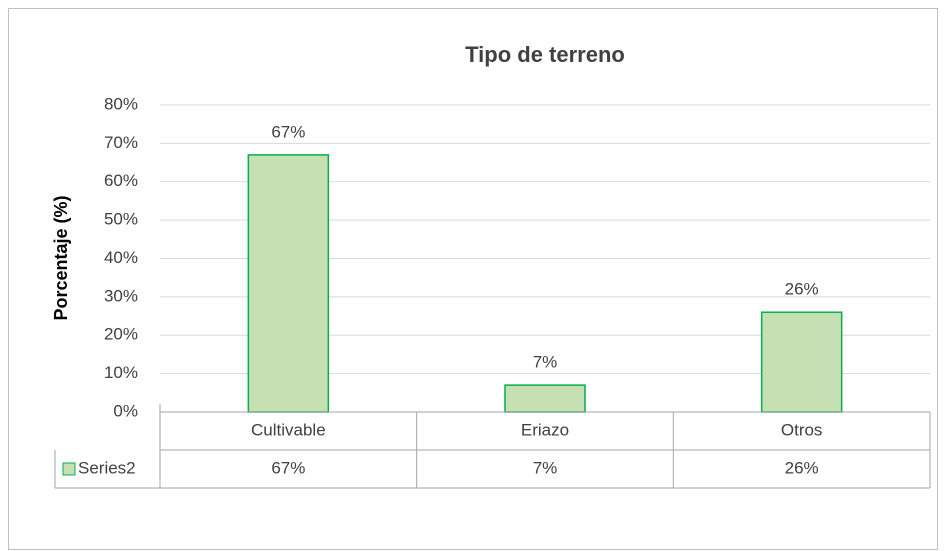  Describe the element at coordinates (121, 103) in the screenshot. I see `y-tick-label: 80%` at that location.